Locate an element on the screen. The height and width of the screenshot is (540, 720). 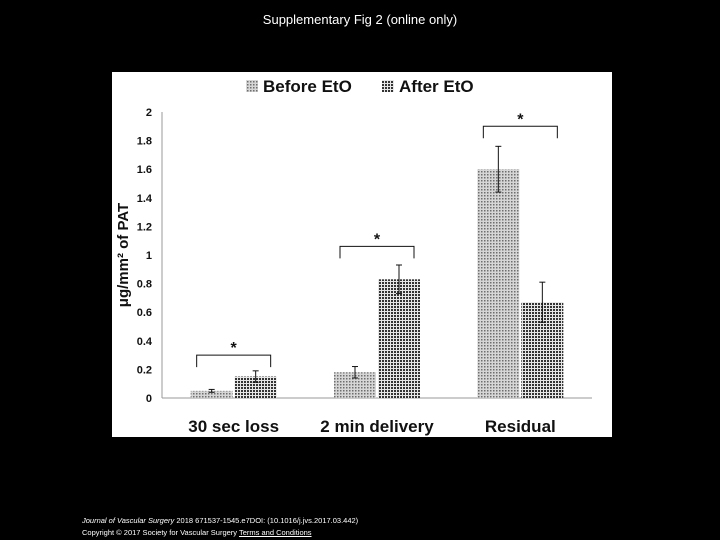
terms-link: Terms and Conditions is located at coordinates (275, 532).